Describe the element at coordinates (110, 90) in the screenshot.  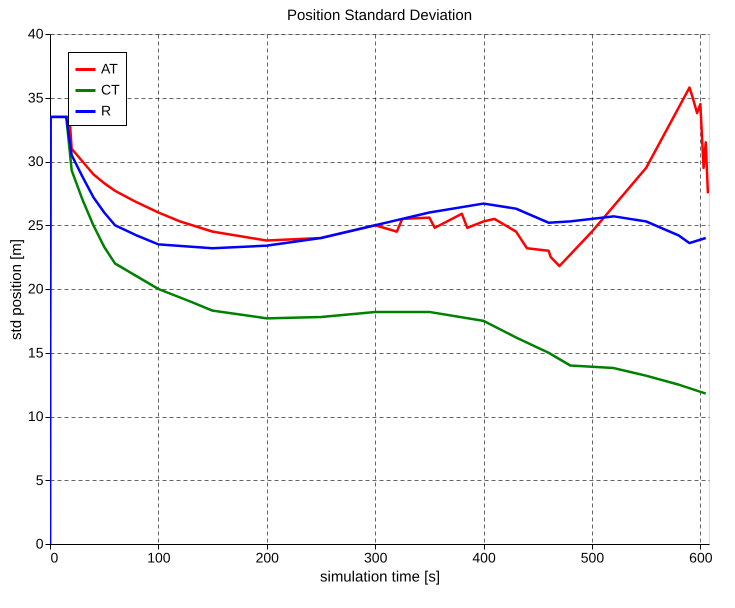
I see `legend-label: CT` at that location.